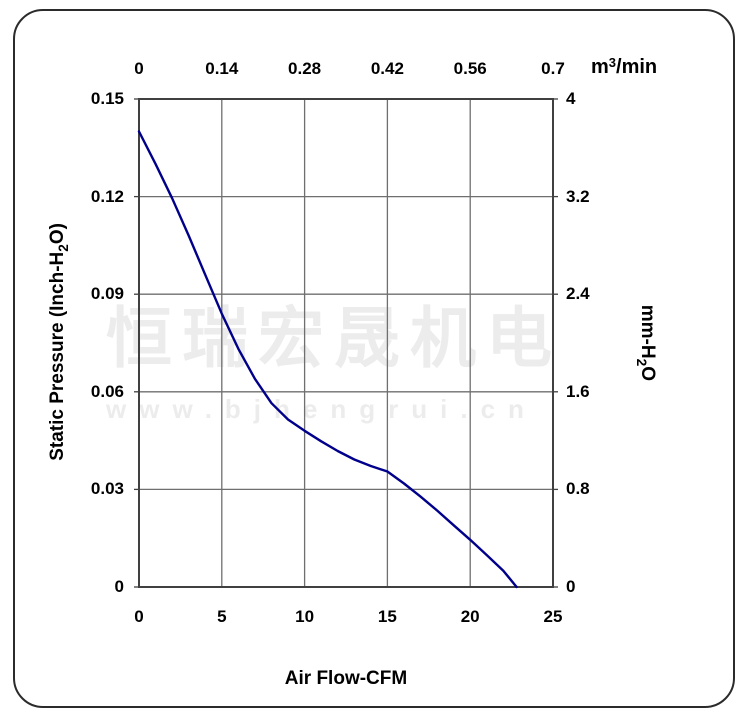 The height and width of the screenshot is (723, 750). I want to click on bottom-axis-title: Air Flow-CFM, so click(346, 678).